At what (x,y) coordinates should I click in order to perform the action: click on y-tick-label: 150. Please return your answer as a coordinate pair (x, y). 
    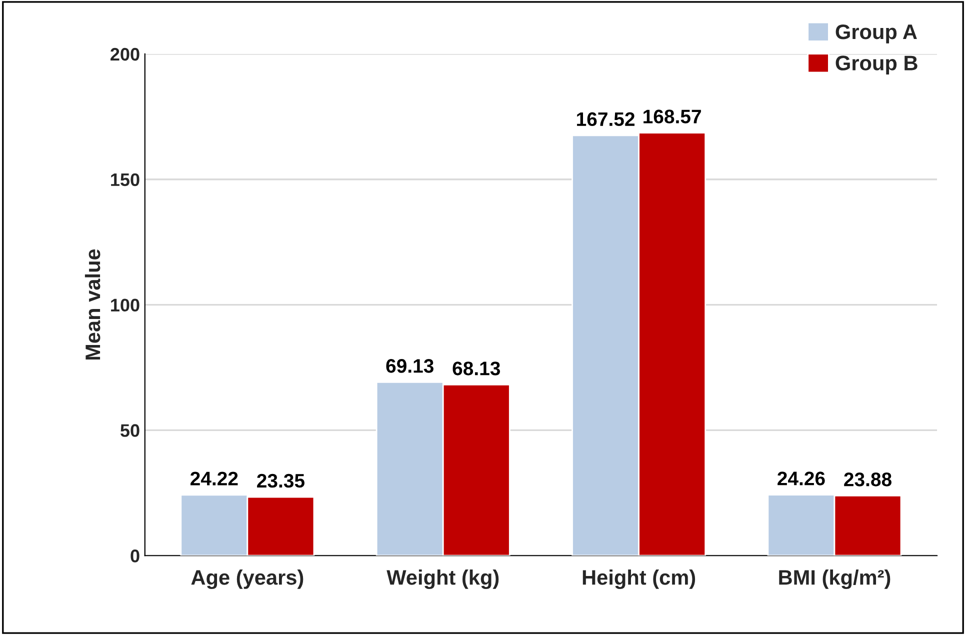
    Looking at the image, I should click on (125, 179).